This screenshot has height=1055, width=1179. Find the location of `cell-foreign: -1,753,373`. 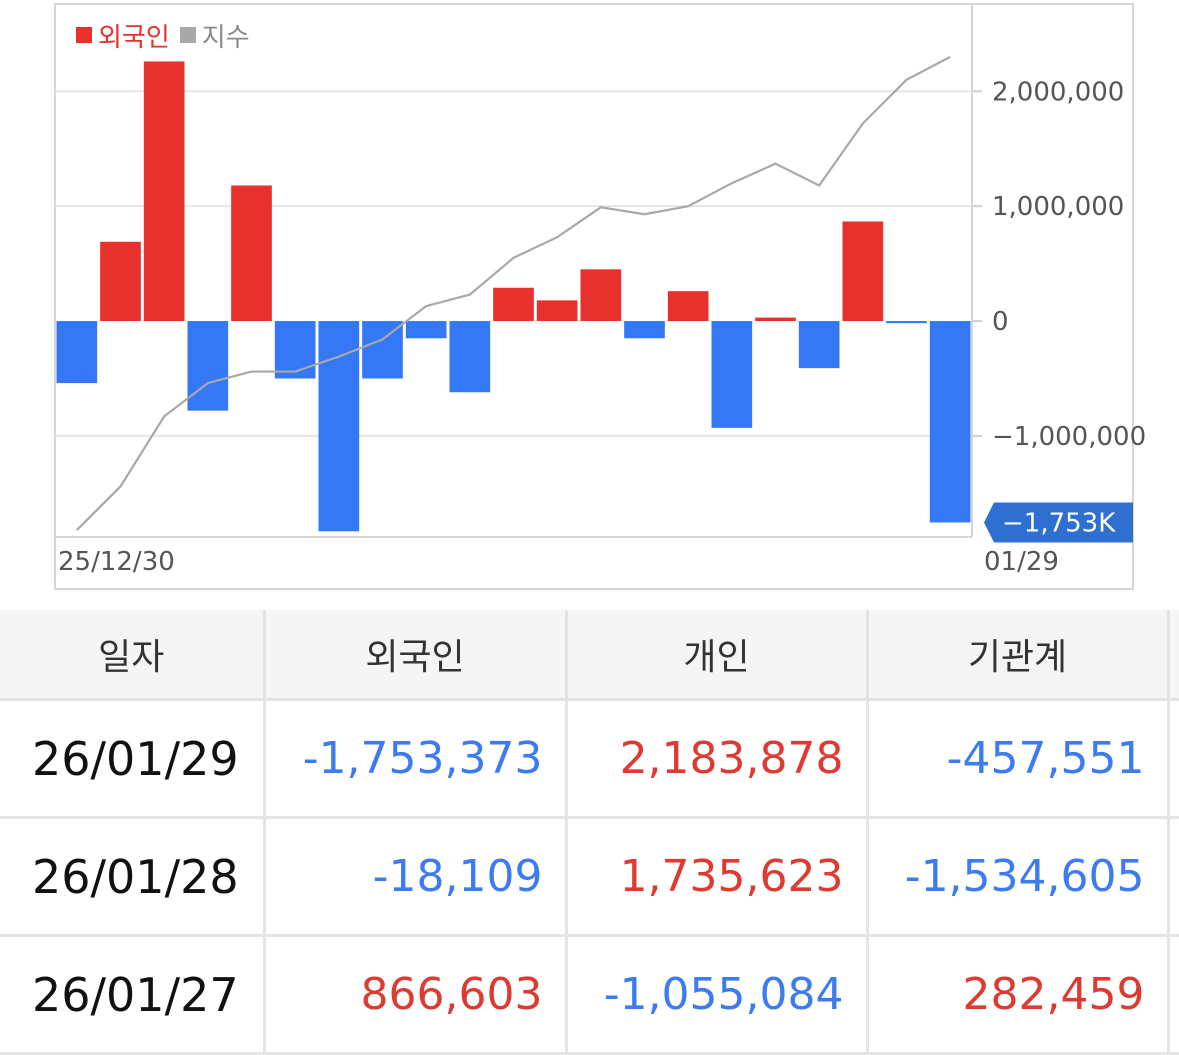

cell-foreign: -1,753,373 is located at coordinates (416, 759).